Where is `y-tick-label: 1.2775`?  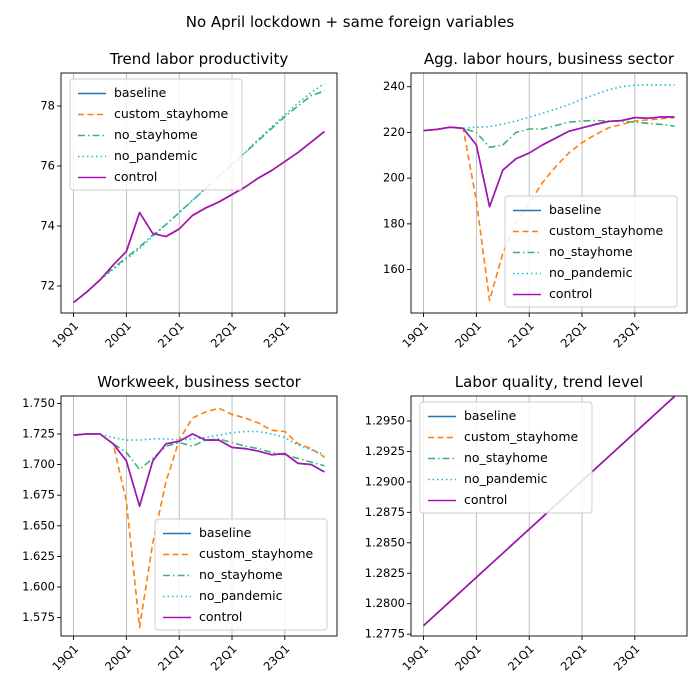 y-tick-label: 1.2775 is located at coordinates (385, 634).